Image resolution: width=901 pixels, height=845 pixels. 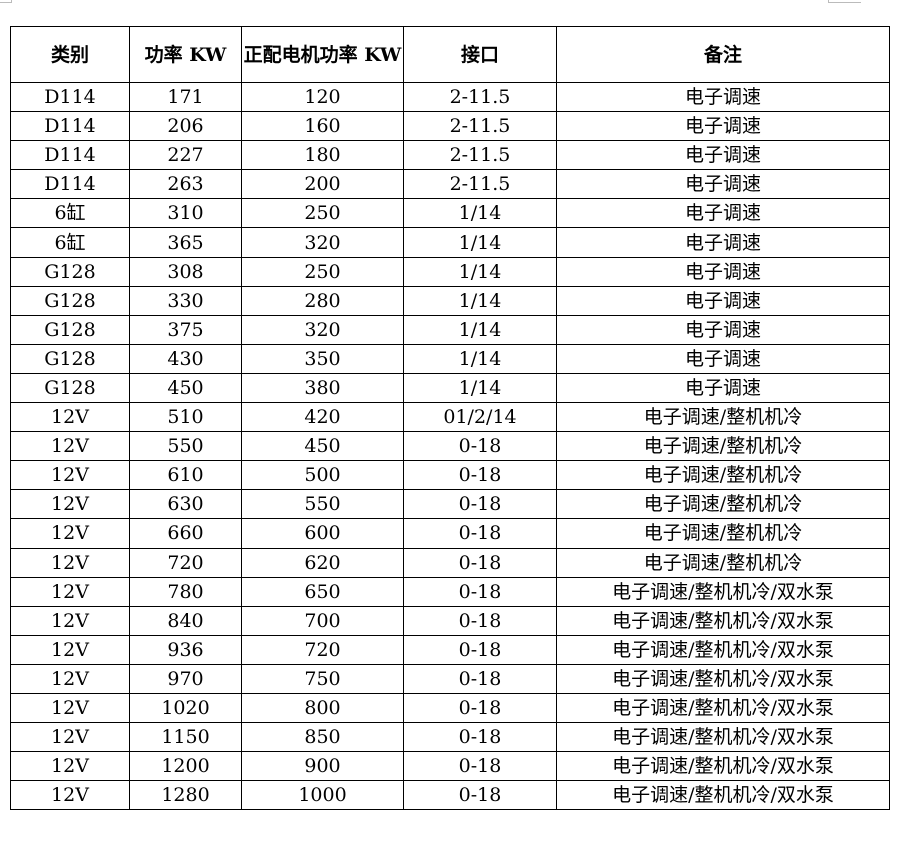 What do you see at coordinates (185, 533) in the screenshot?
I see `cell-power: 660` at bounding box center [185, 533].